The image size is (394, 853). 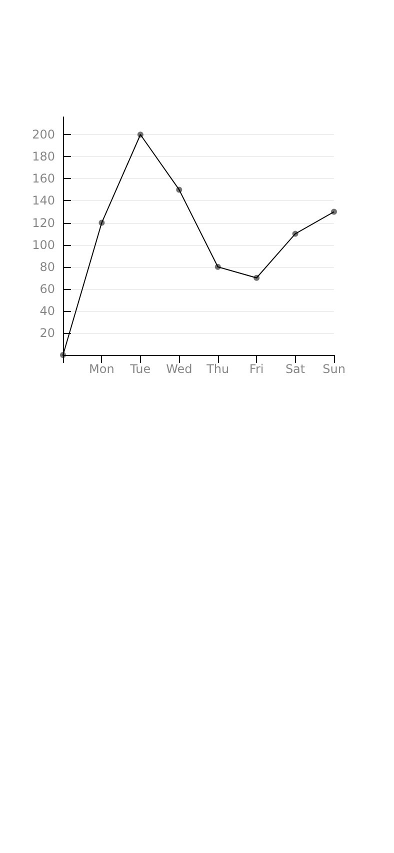 I want to click on y-tick-label: 100, so click(x=43, y=245).